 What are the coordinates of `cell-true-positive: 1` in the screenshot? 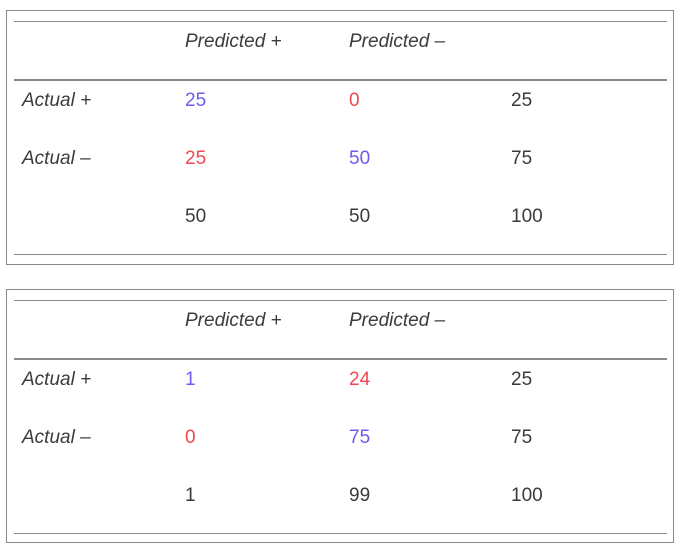 It's located at (190, 379).